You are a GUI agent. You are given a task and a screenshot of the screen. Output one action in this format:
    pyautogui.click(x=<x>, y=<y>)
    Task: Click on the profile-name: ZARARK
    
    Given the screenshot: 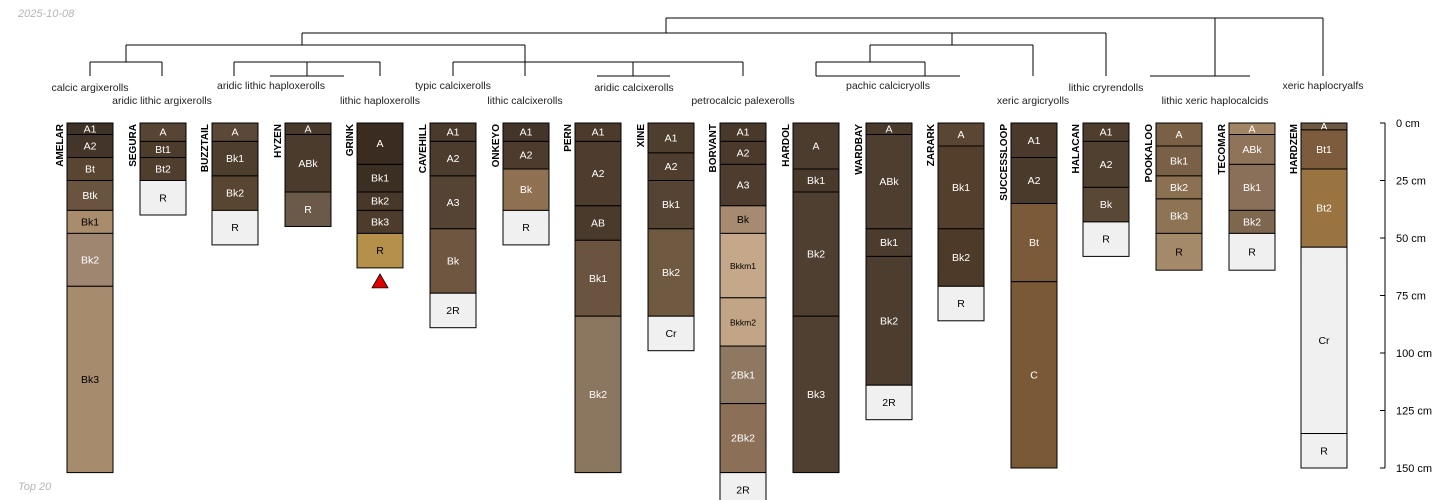 What is the action you would take?
    pyautogui.click(x=931, y=144)
    